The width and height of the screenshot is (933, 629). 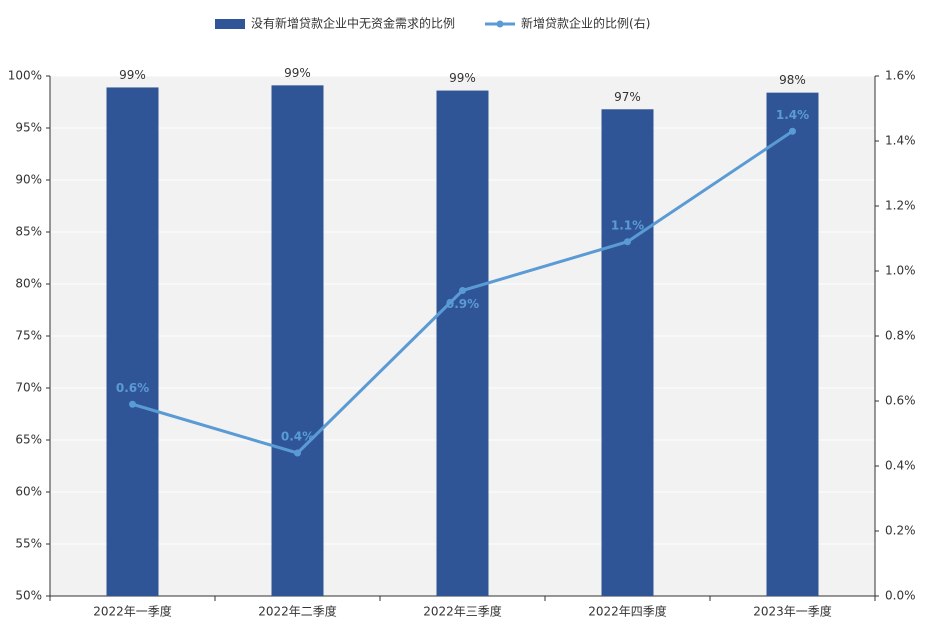 What do you see at coordinates (28, 596) in the screenshot?
I see `y-tick-label: 50%` at bounding box center [28, 596].